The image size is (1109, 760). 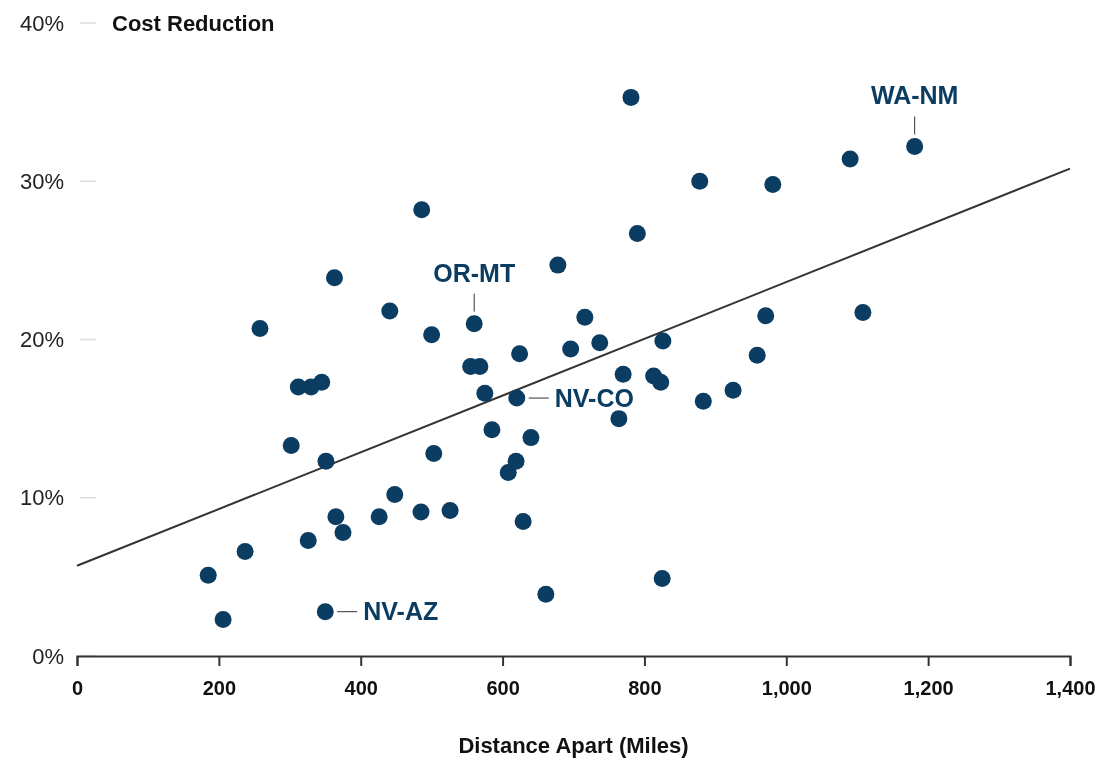 I want to click on annotation: OR-MT, so click(x=474, y=272).